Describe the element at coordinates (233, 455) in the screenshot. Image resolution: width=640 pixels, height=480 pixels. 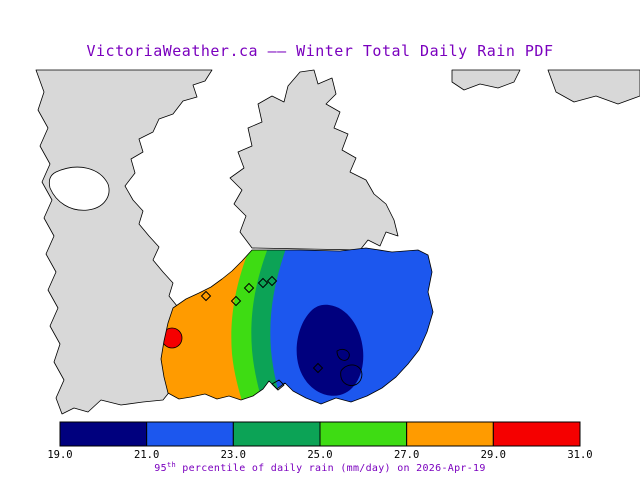
I see `colorbar-tick: 23.0` at that location.